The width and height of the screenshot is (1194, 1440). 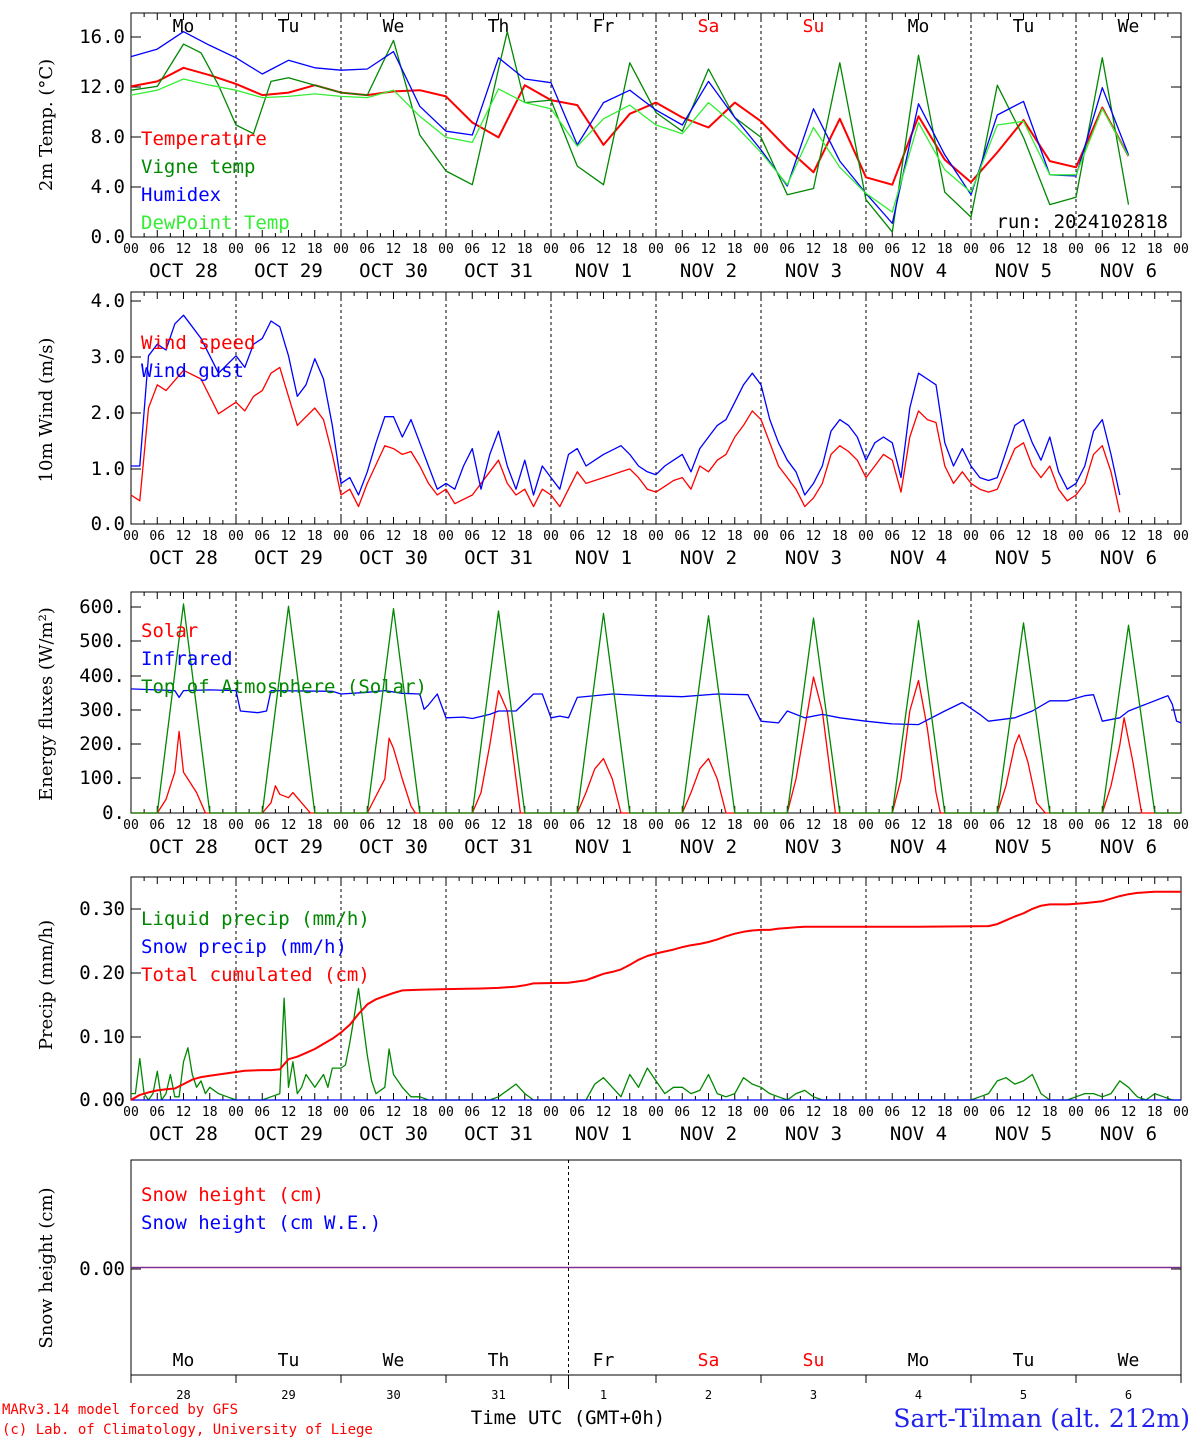 I want to click on y-tick-label: 2.0, so click(x=108, y=413).